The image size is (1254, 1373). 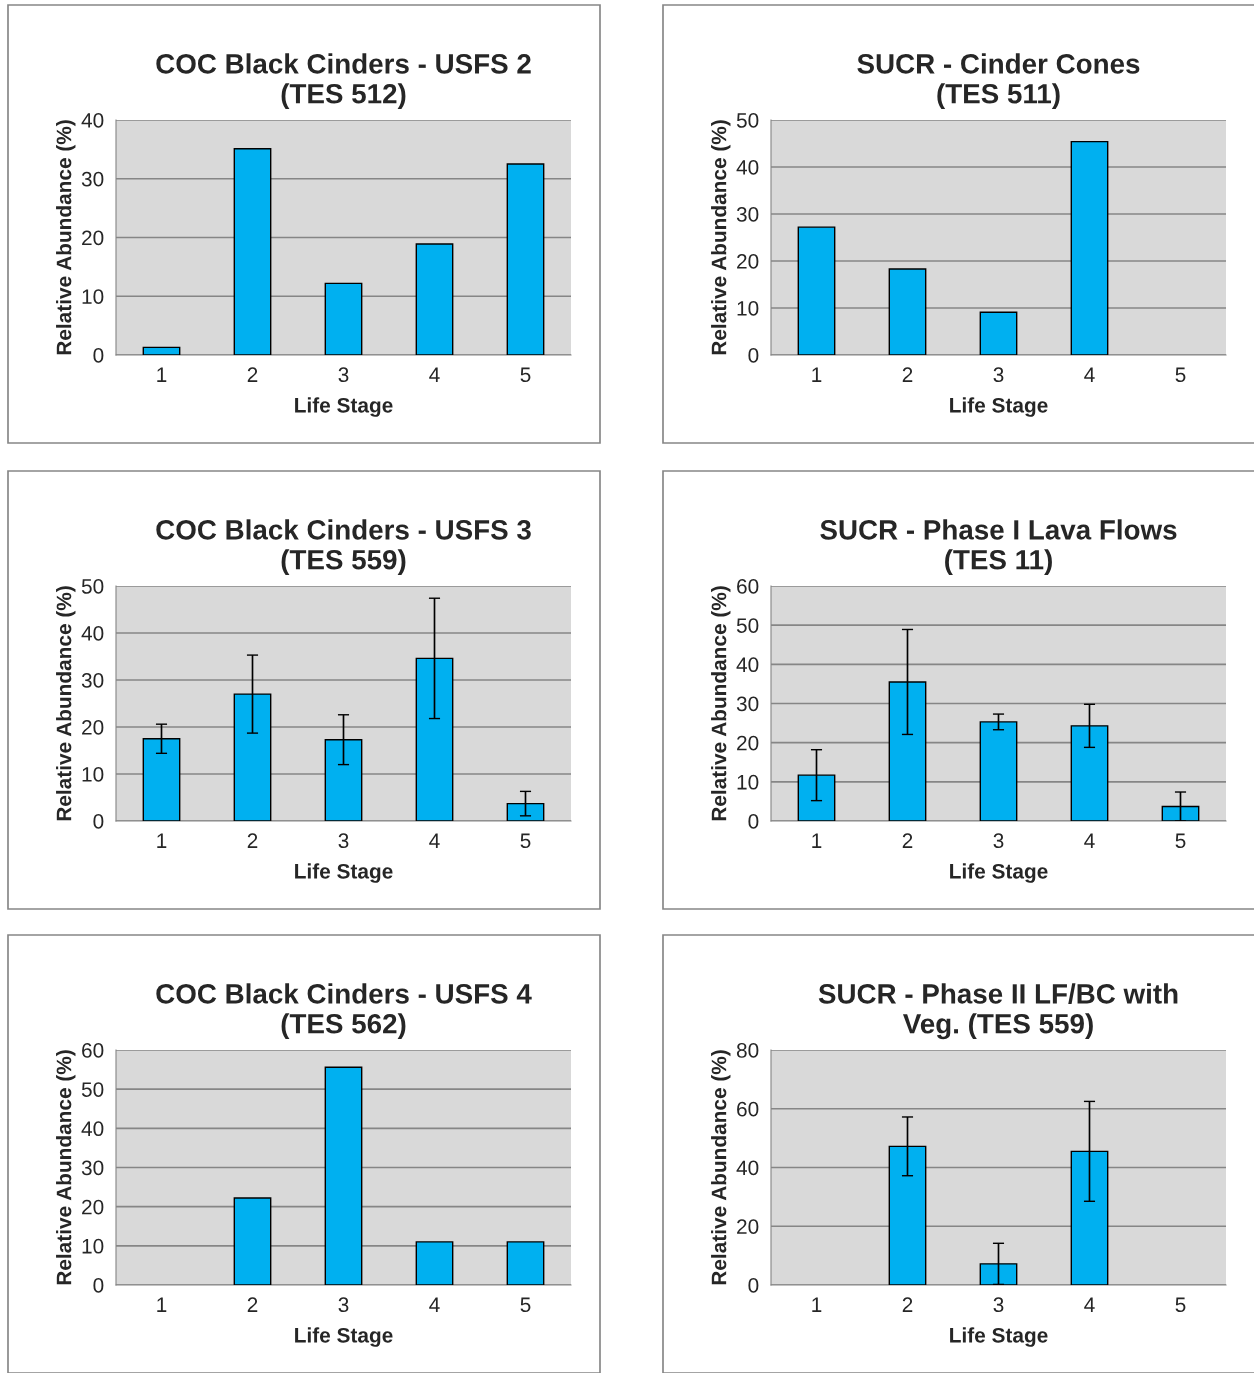 What do you see at coordinates (998, 547) in the screenshot?
I see `chart-title: SUCR - Phase I Lava Flows (TES 11)` at bounding box center [998, 547].